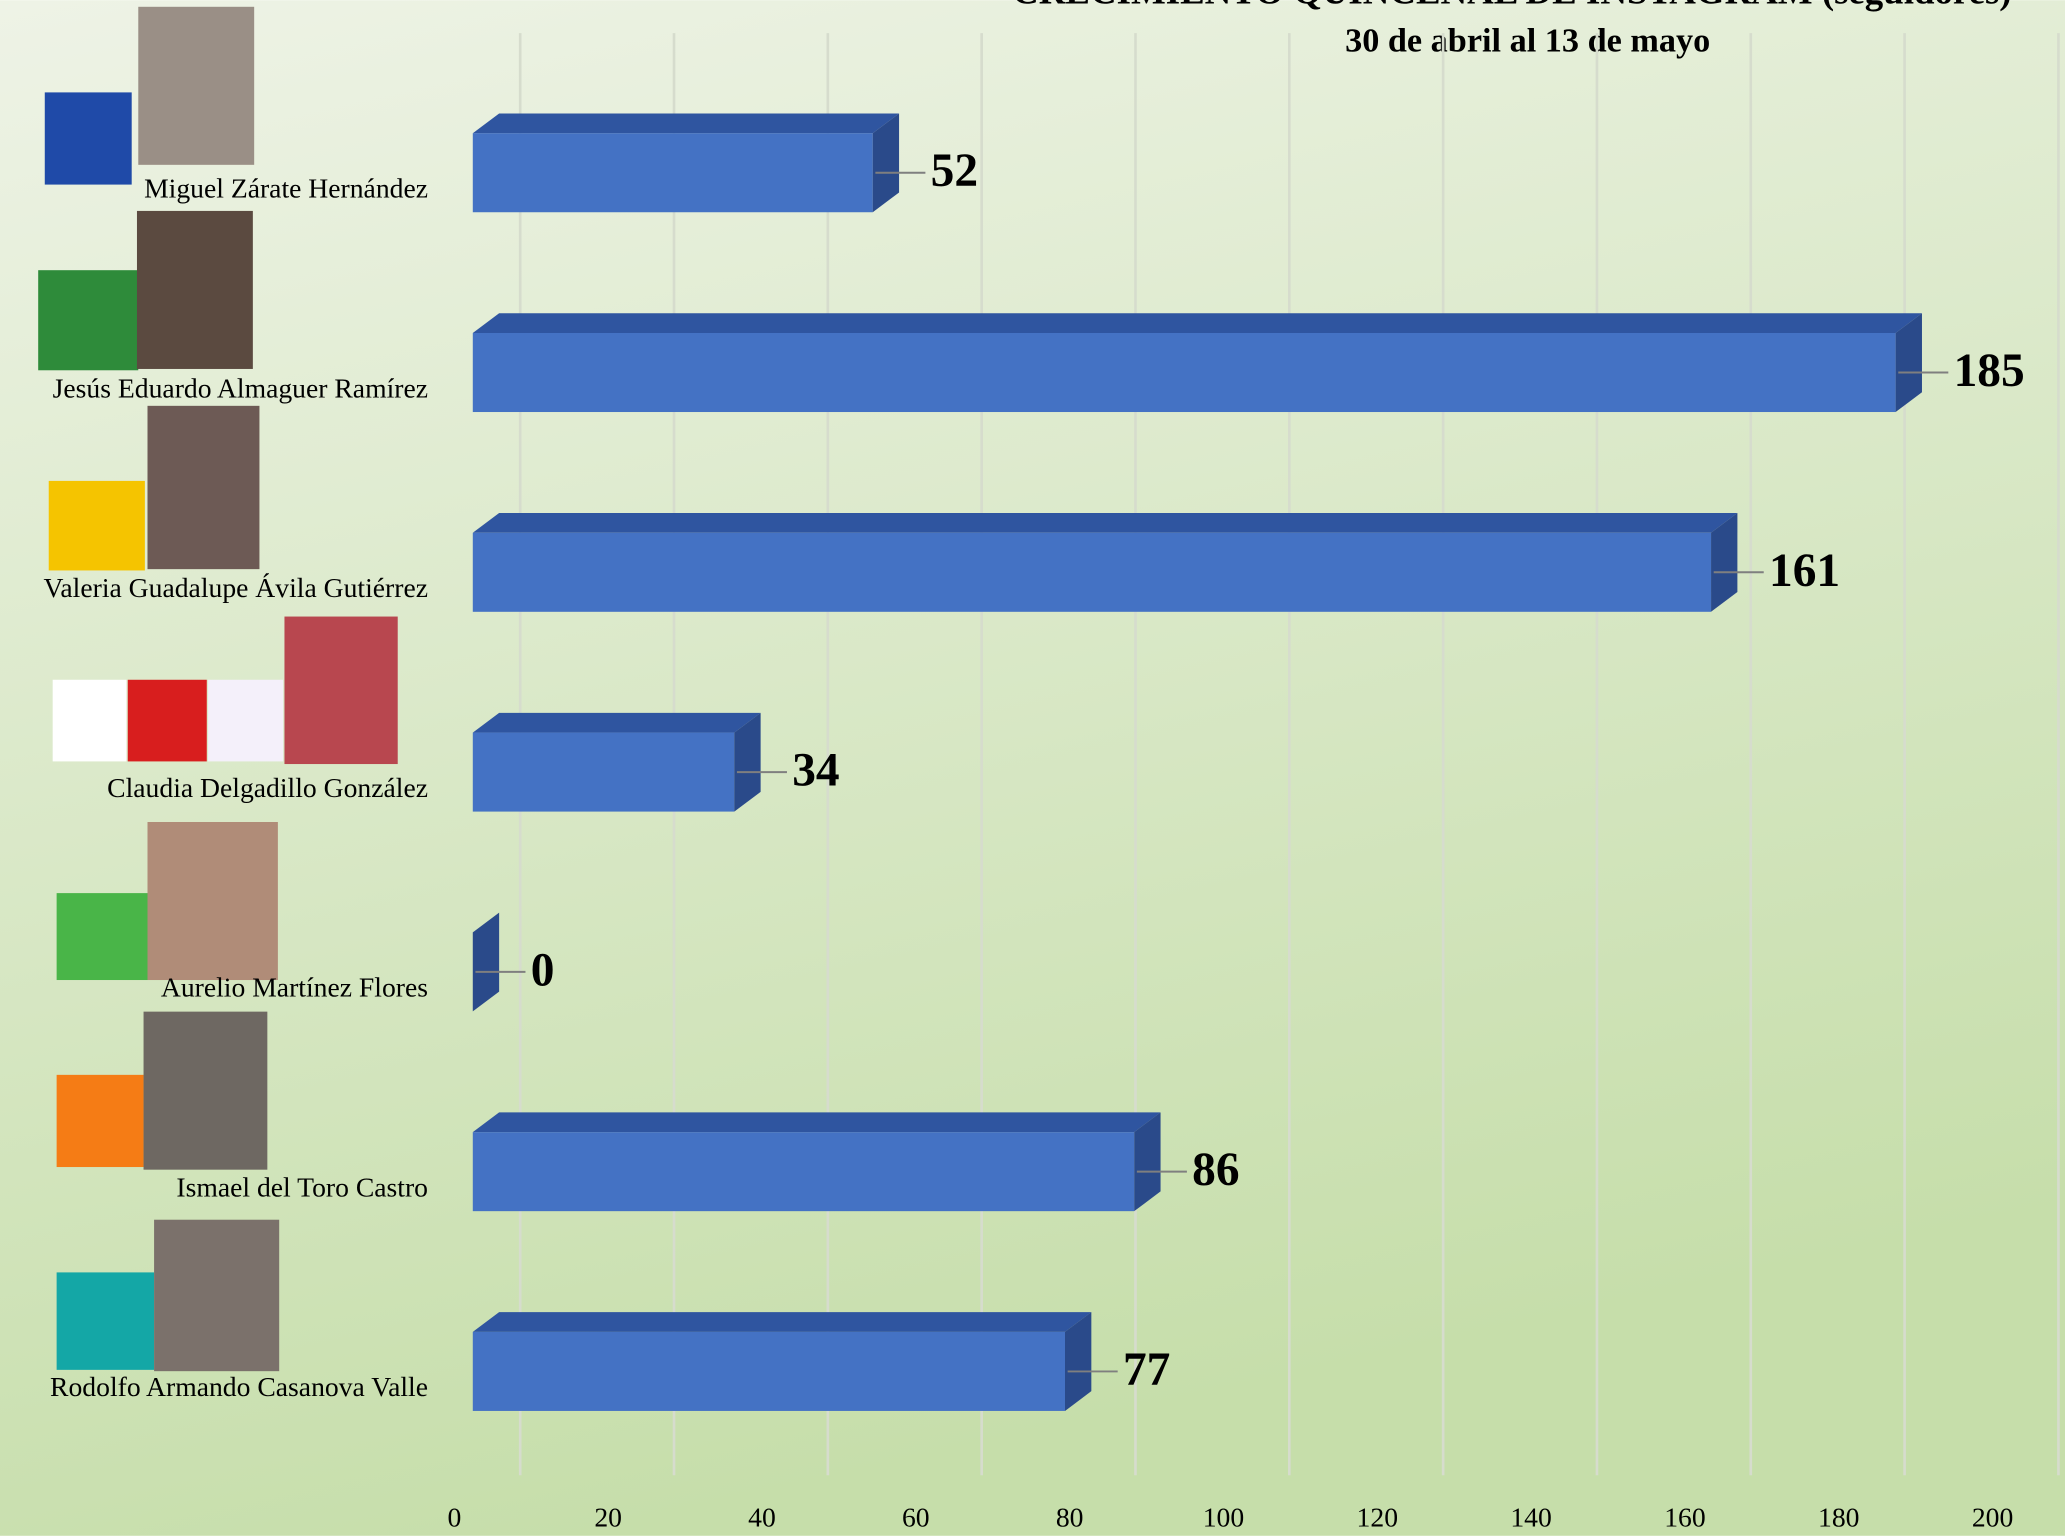 The height and width of the screenshot is (1536, 2065). Describe the element at coordinates (1684, 1516) in the screenshot. I see `x-tick-label: 160` at that location.